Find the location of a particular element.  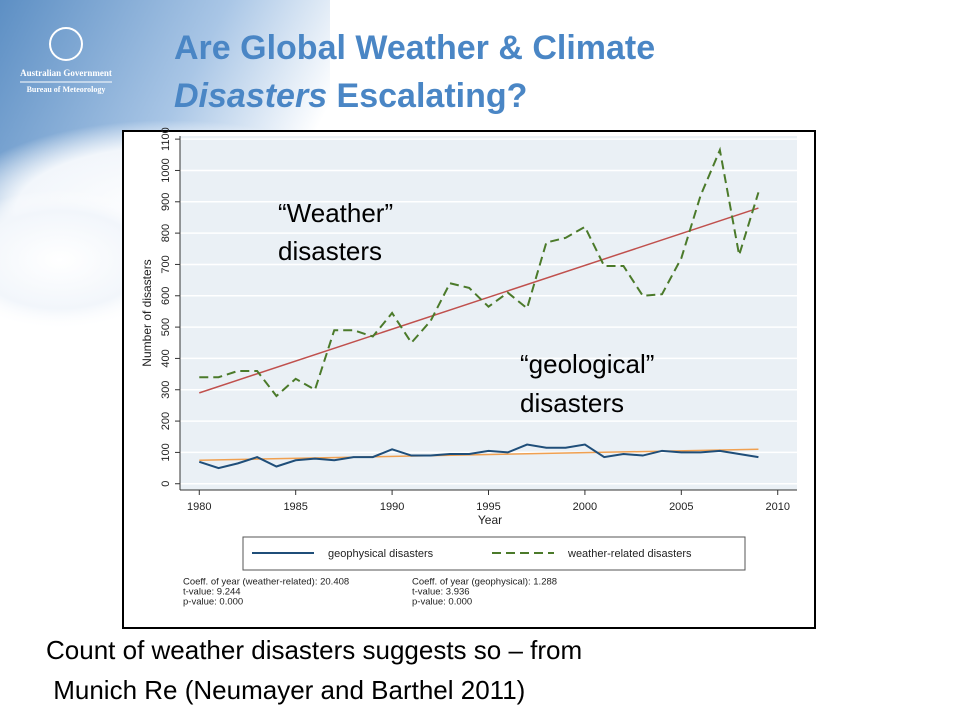

slide-title: Disasters Escalating? is located at coordinates (350, 96).